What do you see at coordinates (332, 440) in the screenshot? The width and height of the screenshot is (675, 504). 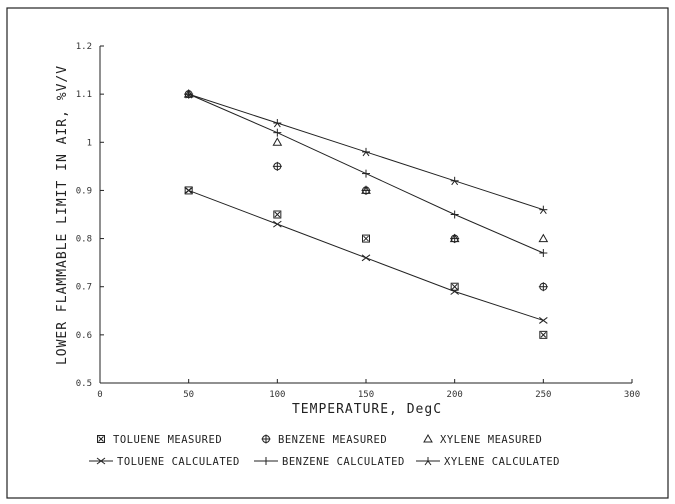 I see `legend-label: BENZENE MEASURED` at bounding box center [332, 440].